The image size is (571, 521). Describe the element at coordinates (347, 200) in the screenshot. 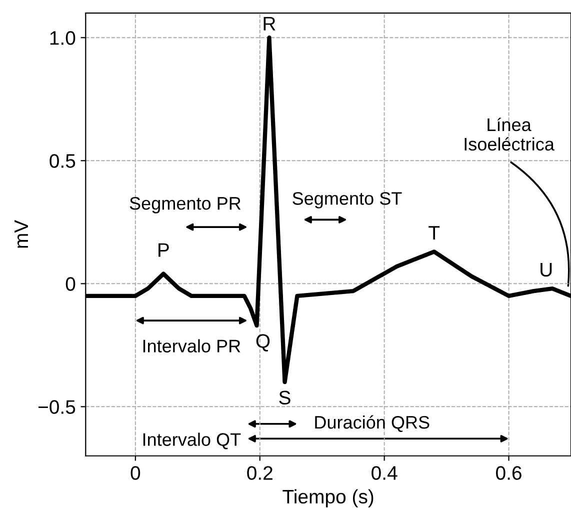

I see `annotation: Segmento ST` at that location.